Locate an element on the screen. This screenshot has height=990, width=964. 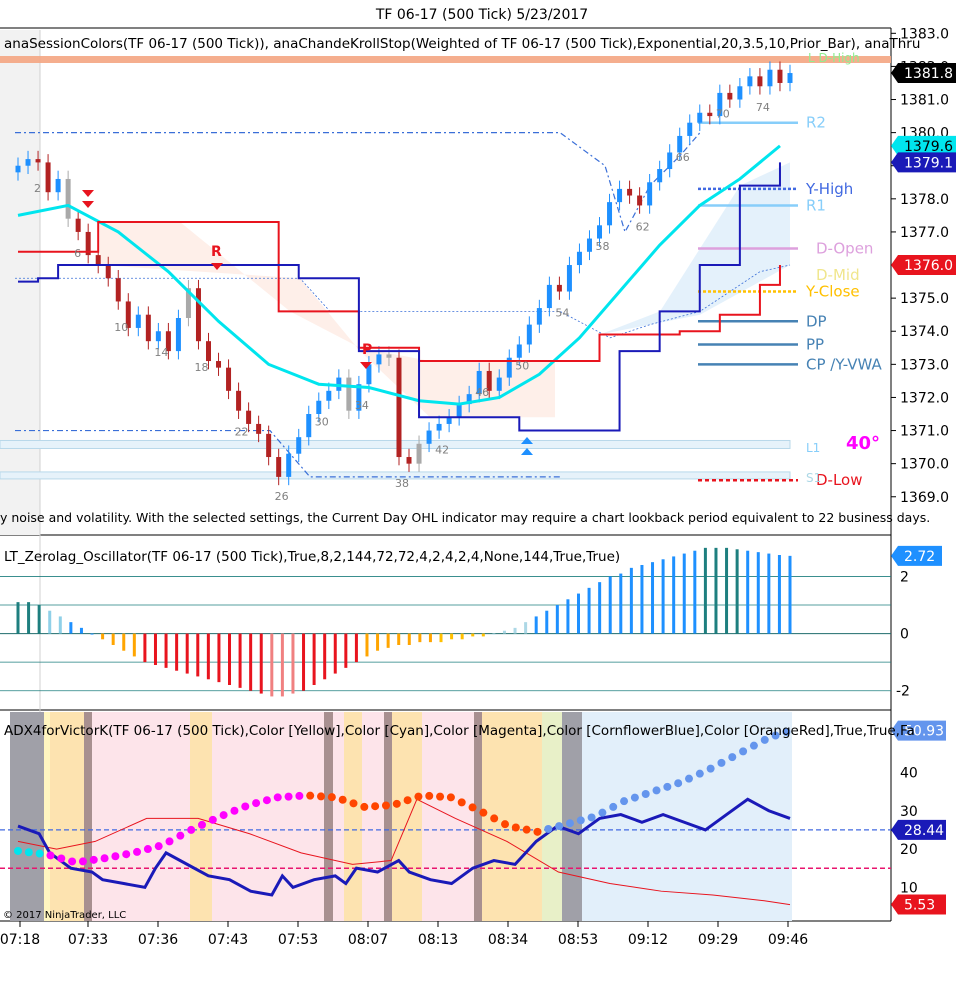
time-tick-label: 07:18 is located at coordinates (20, 940).